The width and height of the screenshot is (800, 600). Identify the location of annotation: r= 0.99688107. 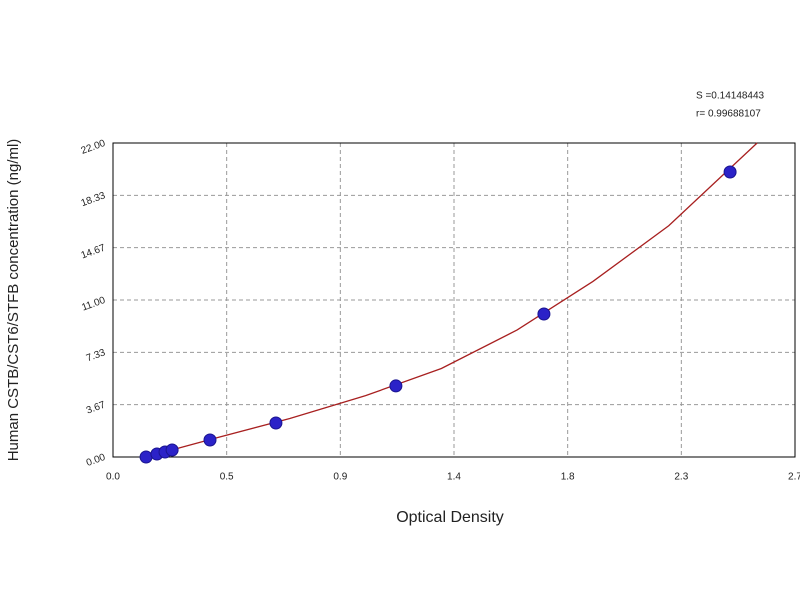
(728, 114).